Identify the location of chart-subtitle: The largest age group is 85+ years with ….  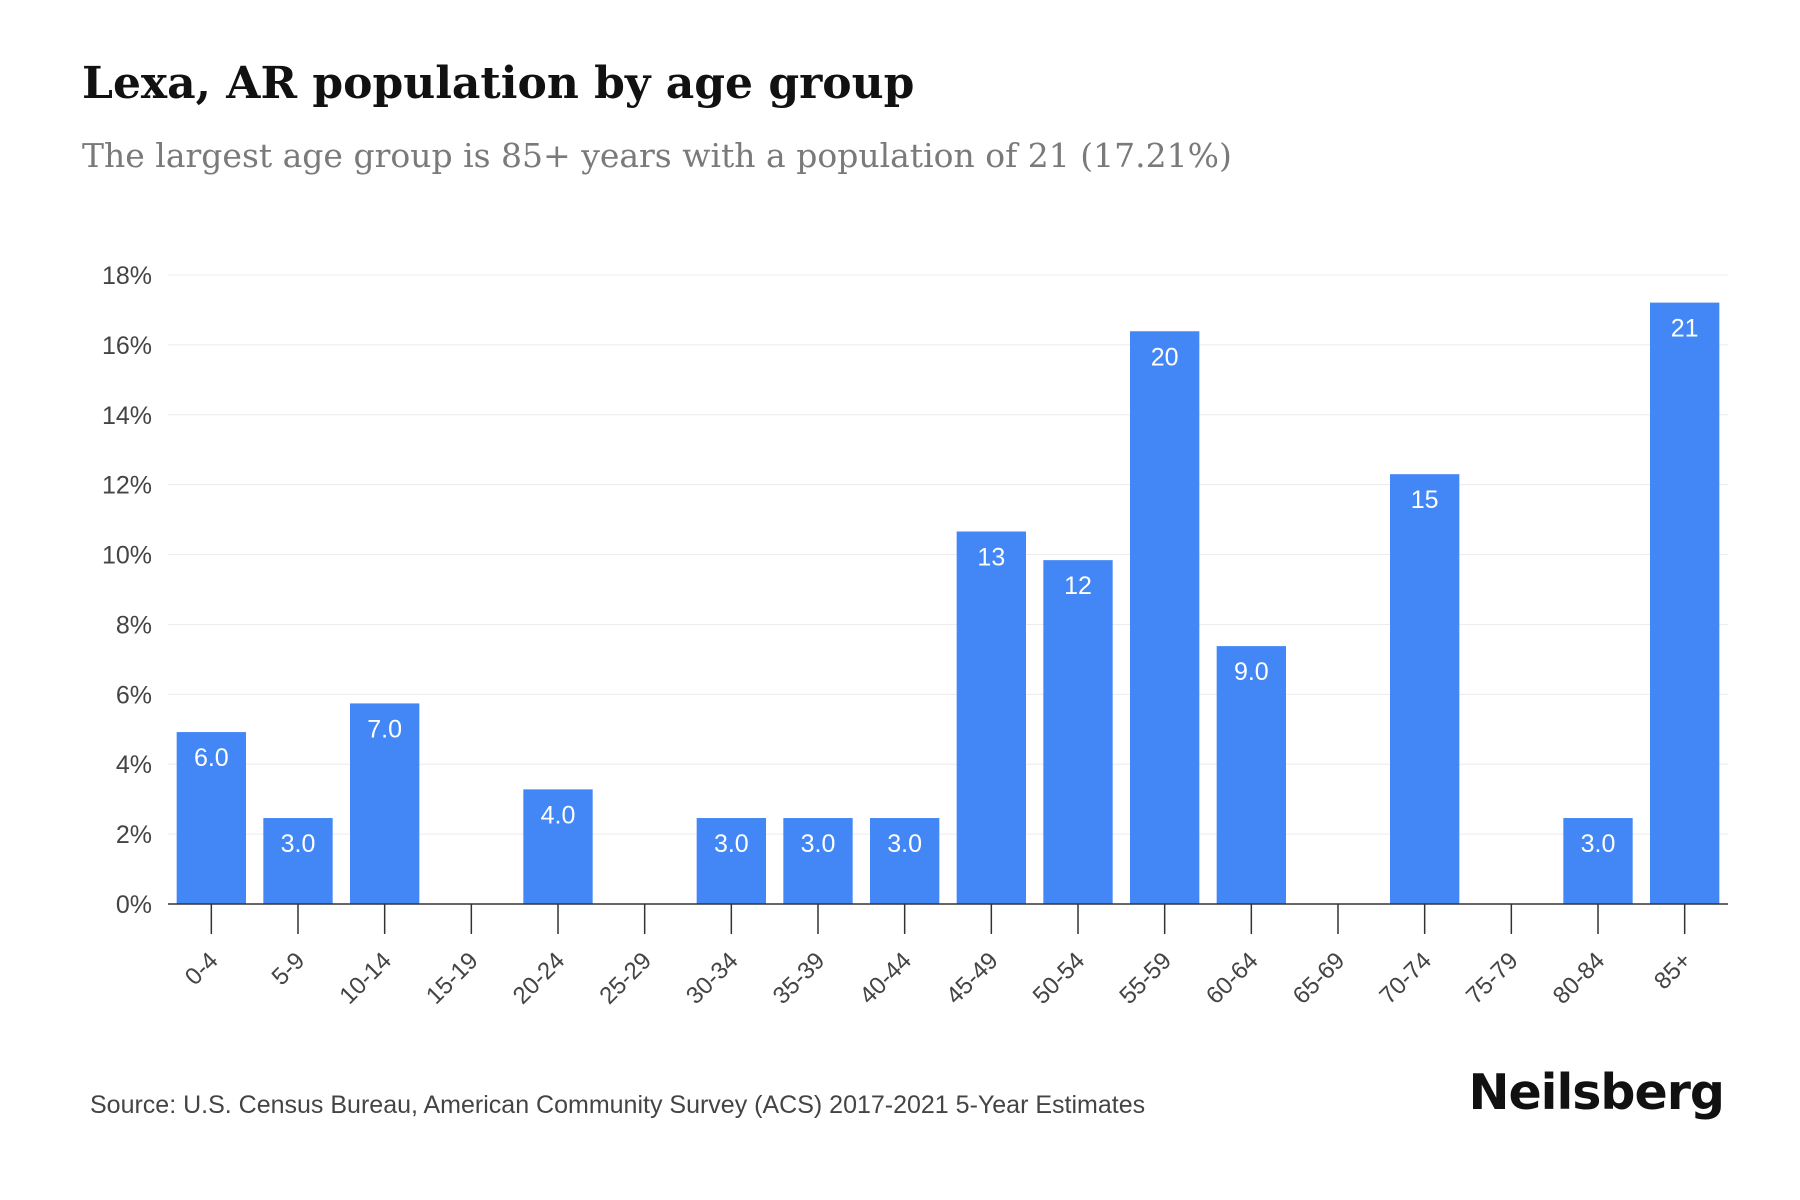
(657, 155).